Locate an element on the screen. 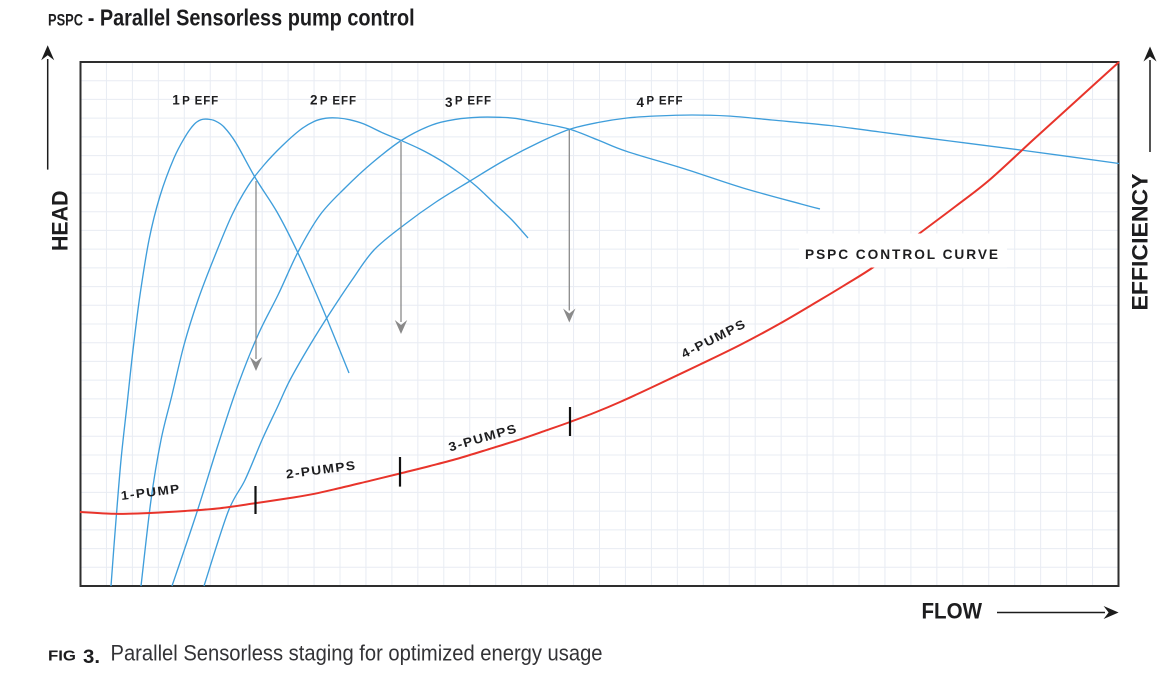 This screenshot has height=678, width=1173. svg-text: 3P EFF is located at coordinates (468, 102).